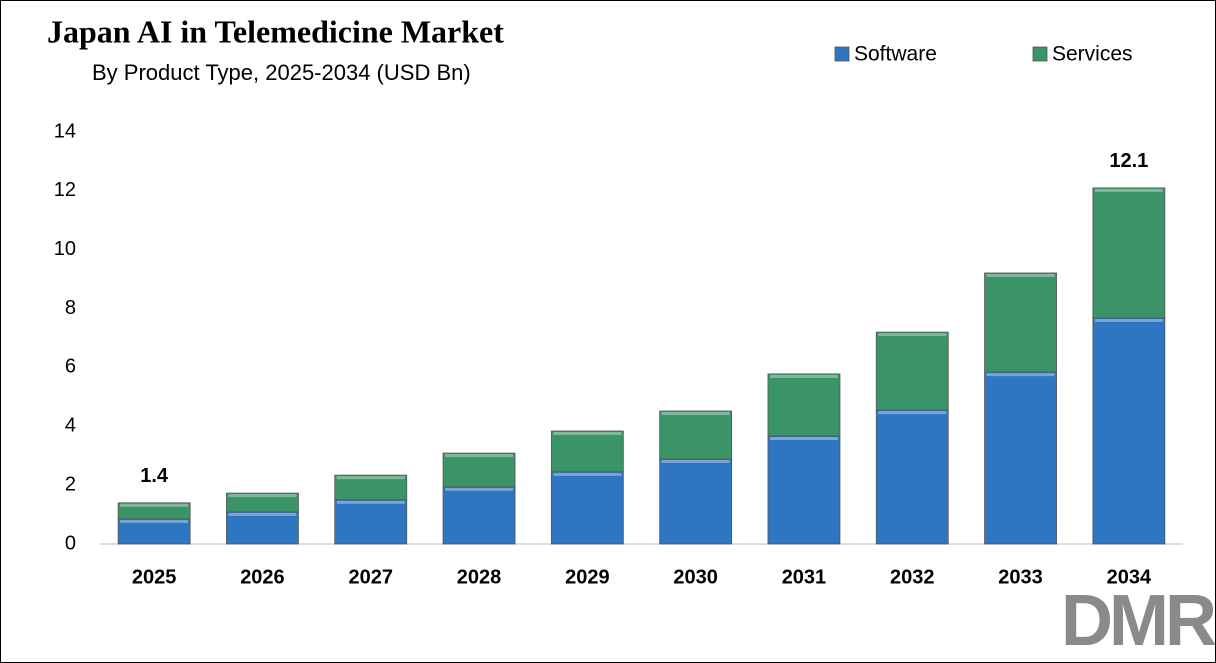 This screenshot has width=1216, height=663. What do you see at coordinates (275, 31) in the screenshot?
I see `chart-title: Japan AI in Telemedicine Market` at bounding box center [275, 31].